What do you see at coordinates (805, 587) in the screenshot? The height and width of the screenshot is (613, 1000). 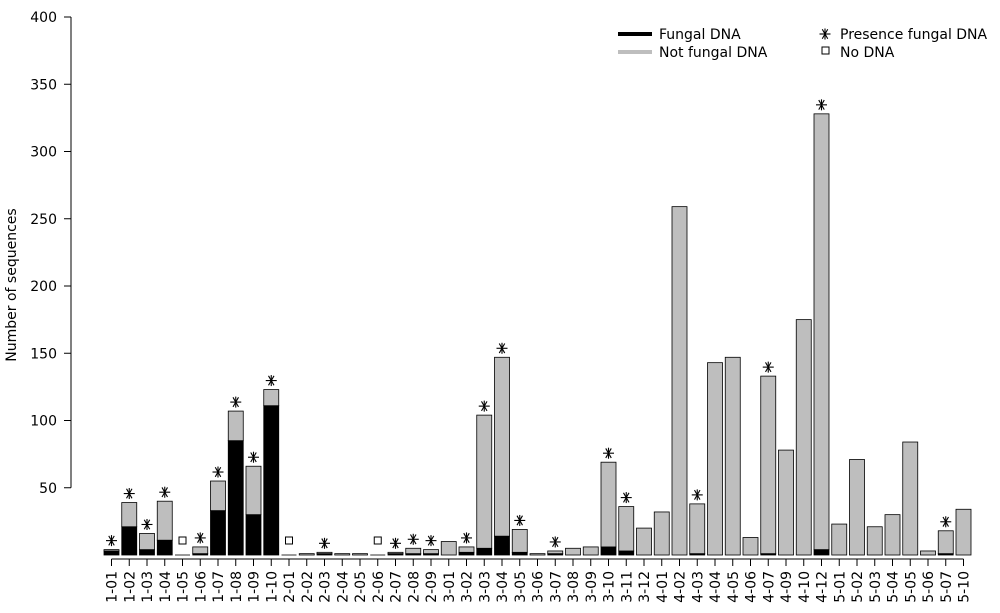 I see `x-tick-label: 4-10` at bounding box center [805, 587].